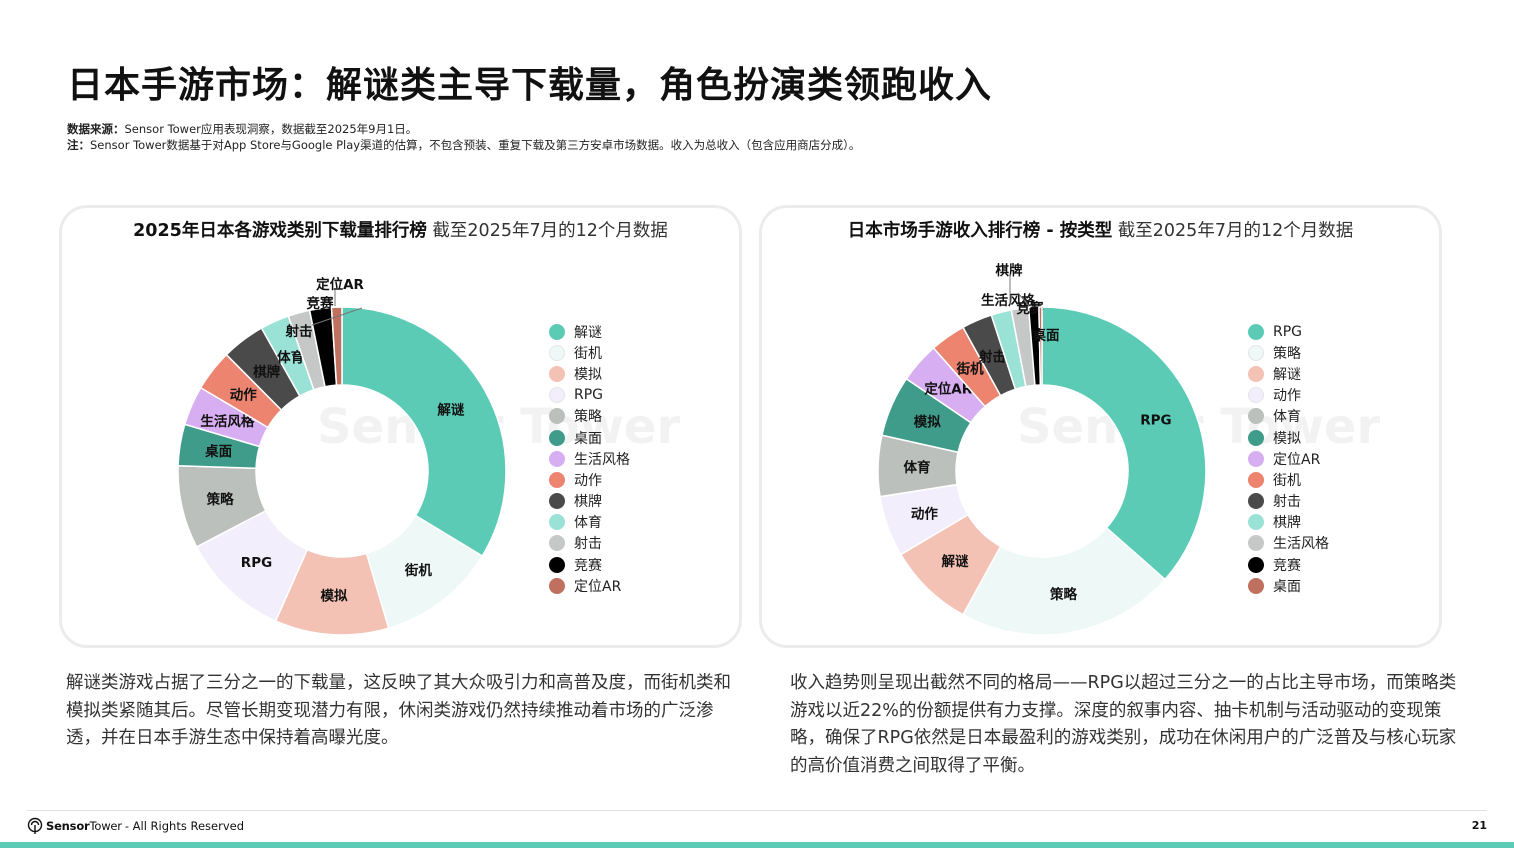  I want to click on leader-line, so click(337, 316).